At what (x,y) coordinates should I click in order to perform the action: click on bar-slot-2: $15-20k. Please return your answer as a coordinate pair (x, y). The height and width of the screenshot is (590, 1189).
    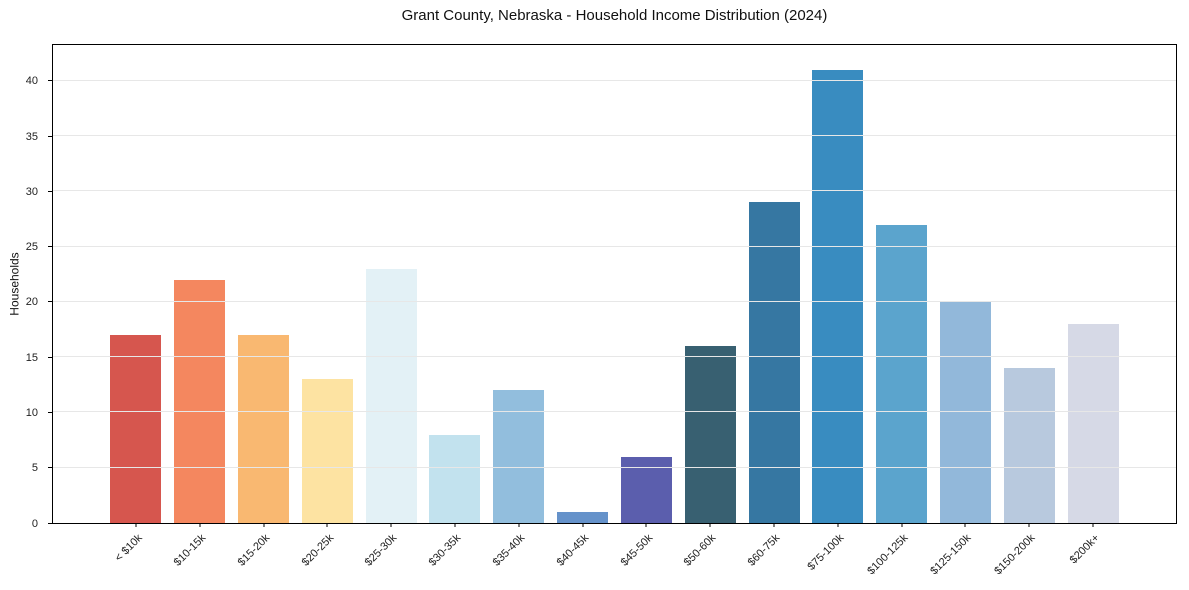
    Looking at the image, I should click on (264, 307).